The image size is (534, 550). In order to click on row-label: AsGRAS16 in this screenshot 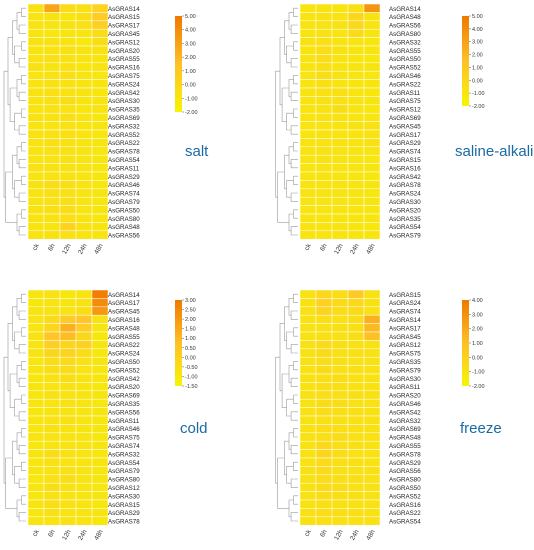, I will do `click(405, 168)`.